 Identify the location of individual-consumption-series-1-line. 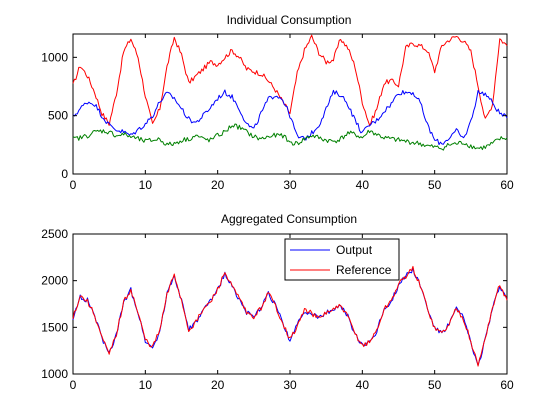
(290, 117).